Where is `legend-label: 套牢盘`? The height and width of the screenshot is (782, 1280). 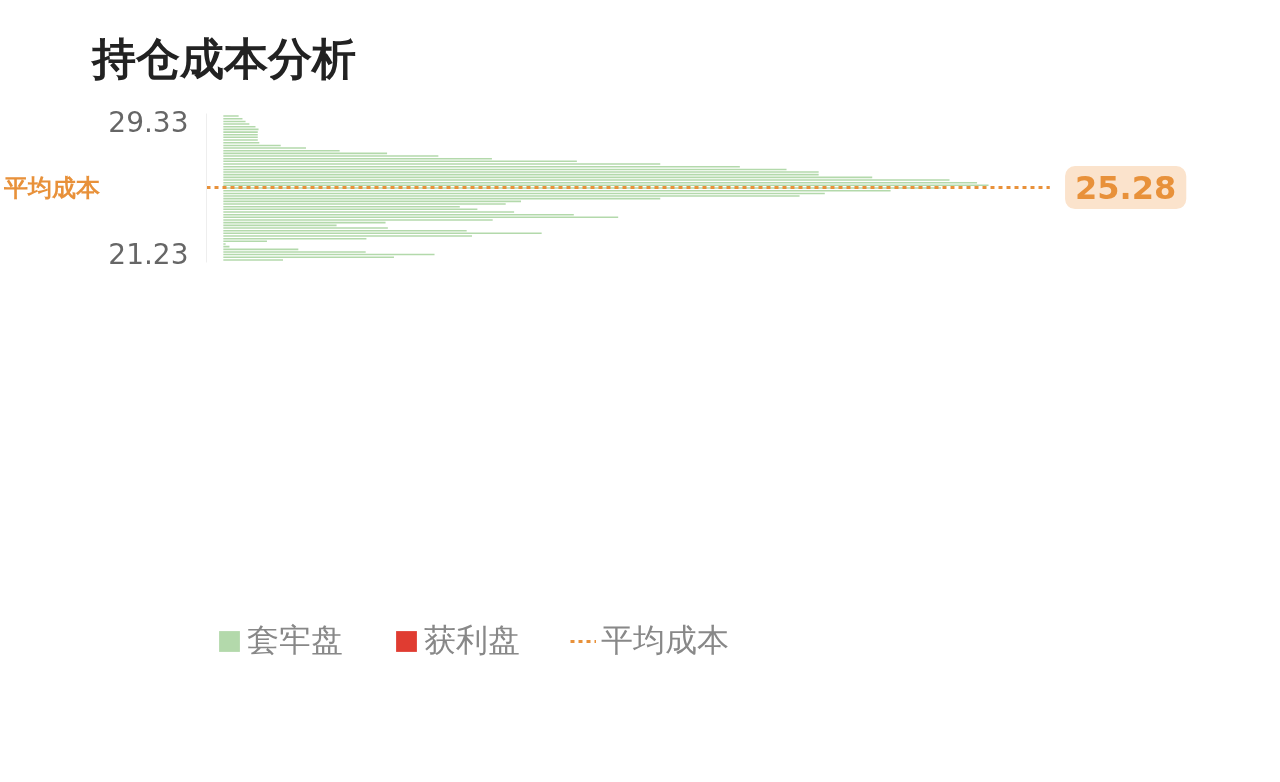 legend-label: 套牢盘 is located at coordinates (295, 640).